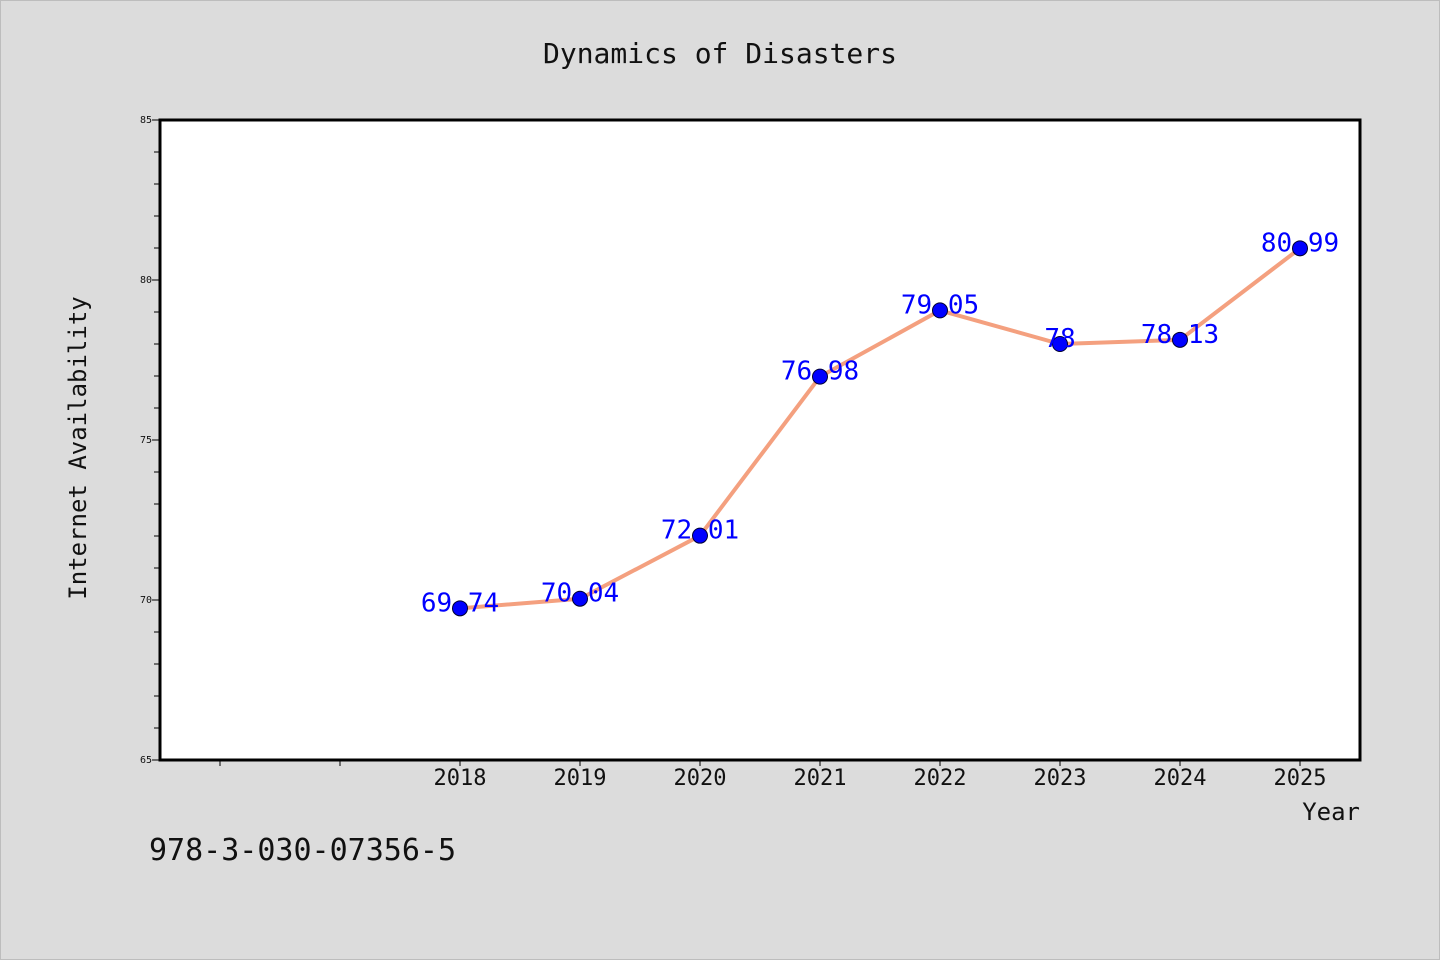 The height and width of the screenshot is (960, 1440). I want to click on x-tick-label: 2018, so click(460, 778).